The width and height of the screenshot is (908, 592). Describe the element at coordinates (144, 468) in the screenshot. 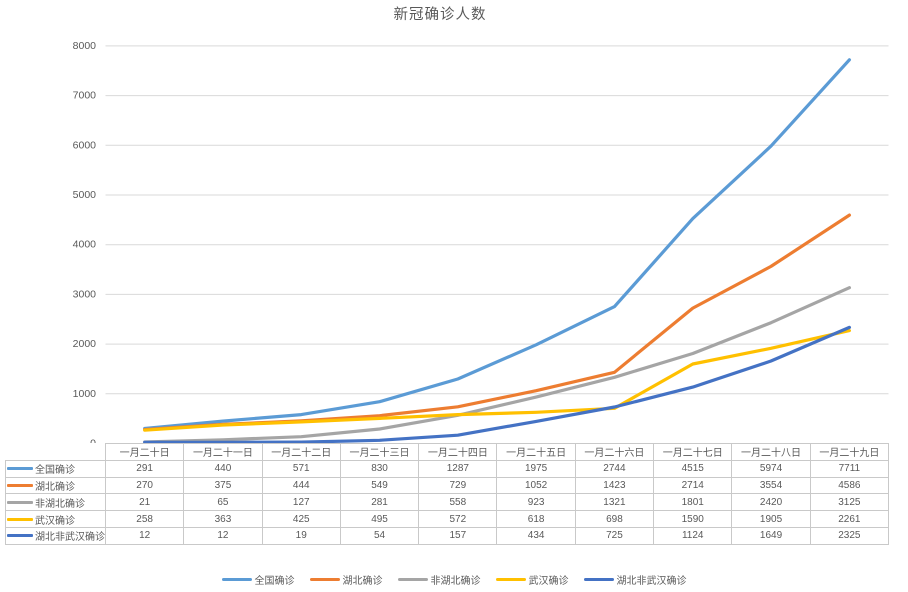

I see `value-cell: 291` at that location.